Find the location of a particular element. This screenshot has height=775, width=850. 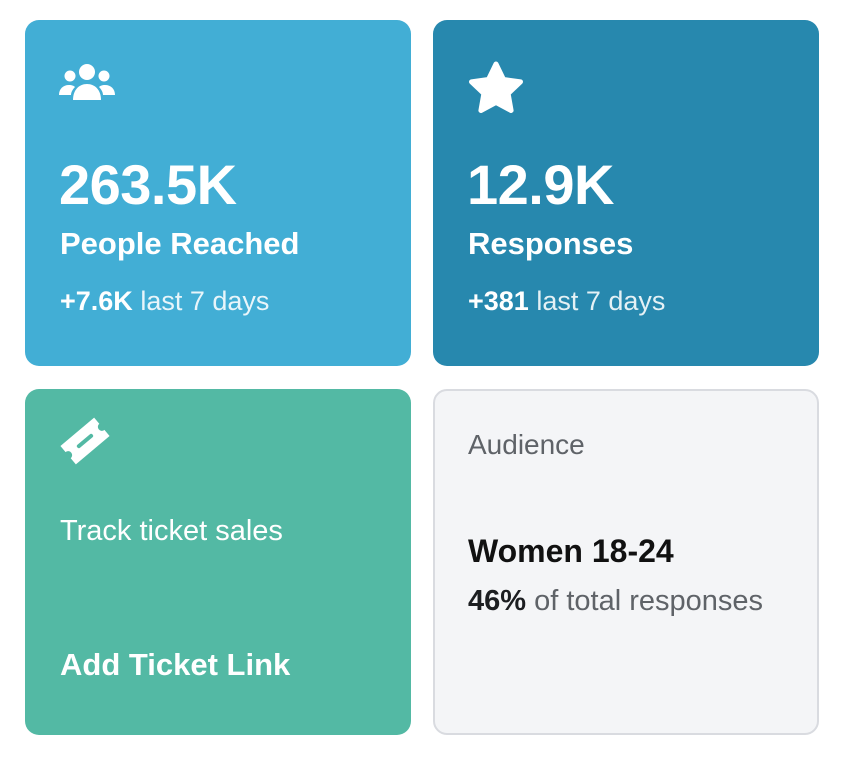

ticket-icon is located at coordinates (85, 443).